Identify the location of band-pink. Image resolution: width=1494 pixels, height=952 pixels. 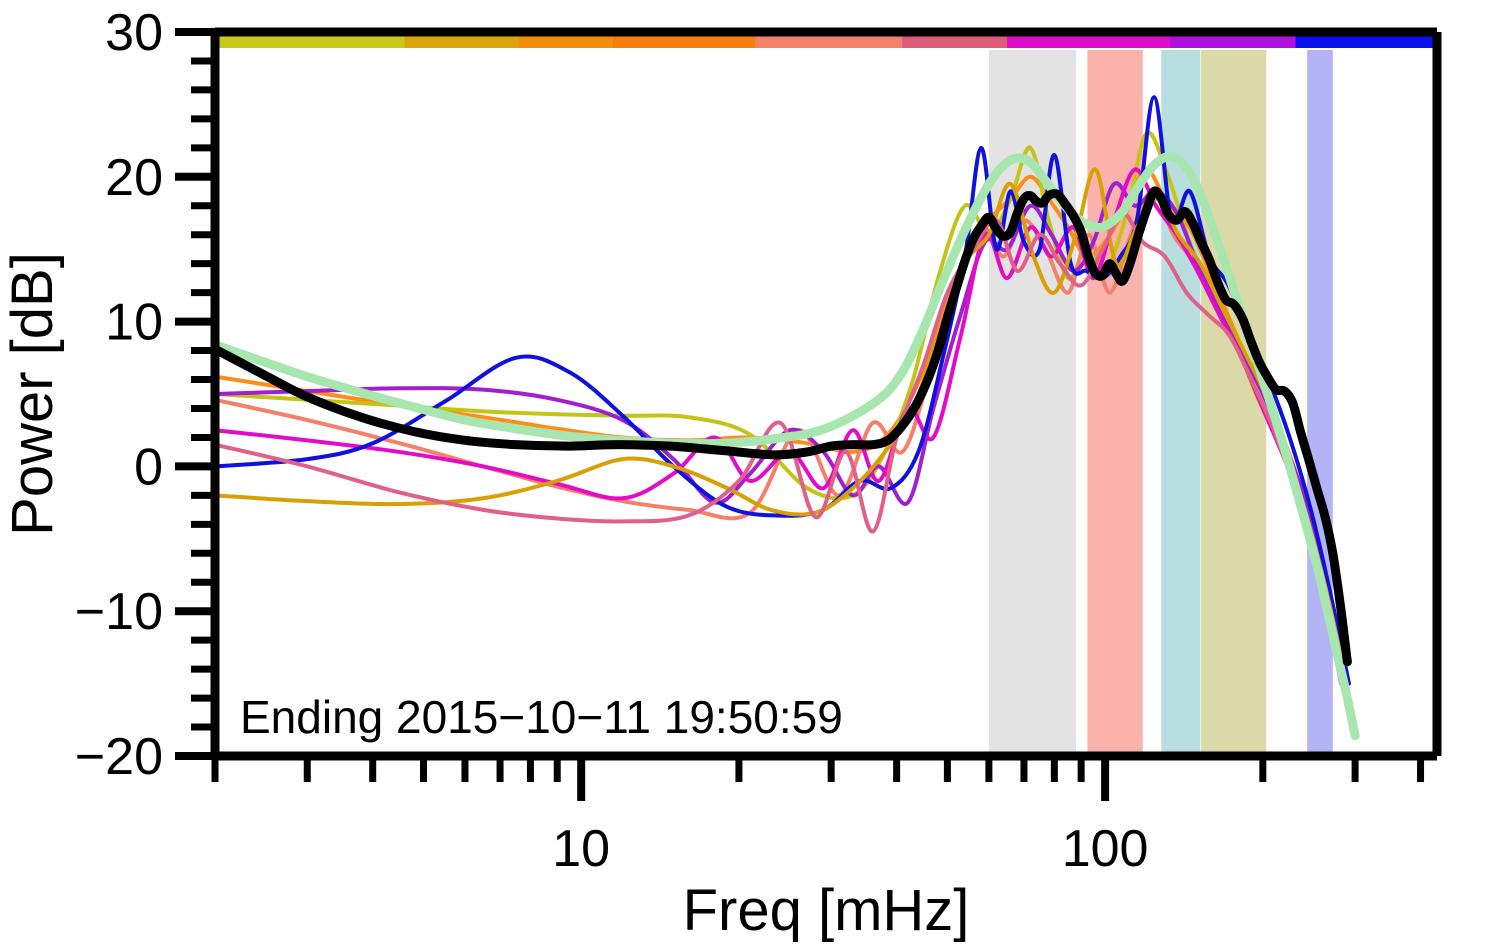
(1115, 403).